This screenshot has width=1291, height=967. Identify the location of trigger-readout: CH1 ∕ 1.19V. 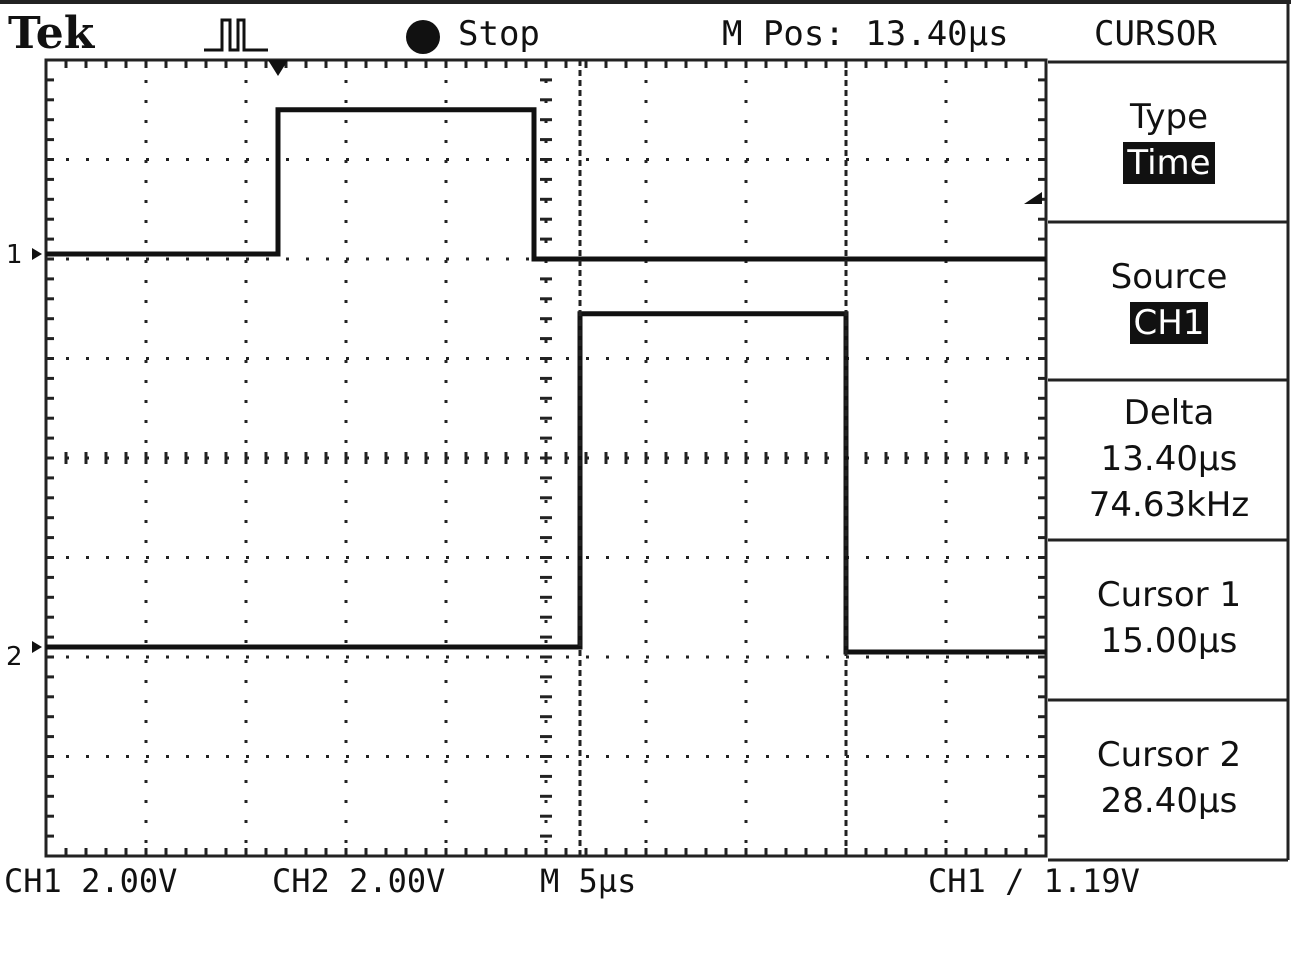
(1034, 881).